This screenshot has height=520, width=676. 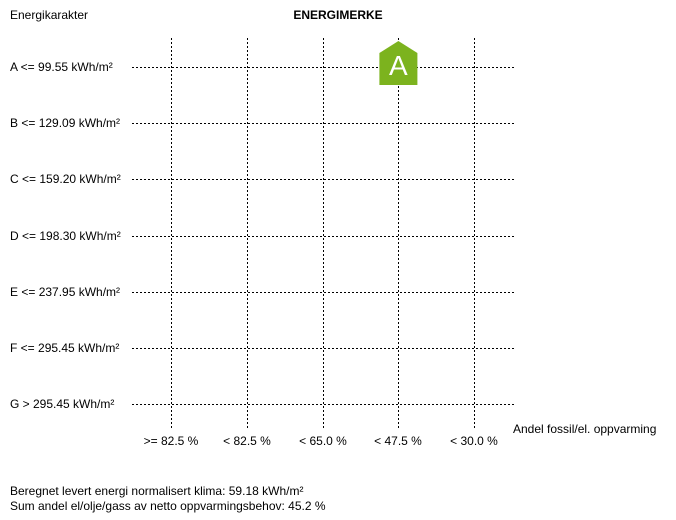 What do you see at coordinates (247, 441) in the screenshot?
I see `x-tick-label: < 82.5 %` at bounding box center [247, 441].